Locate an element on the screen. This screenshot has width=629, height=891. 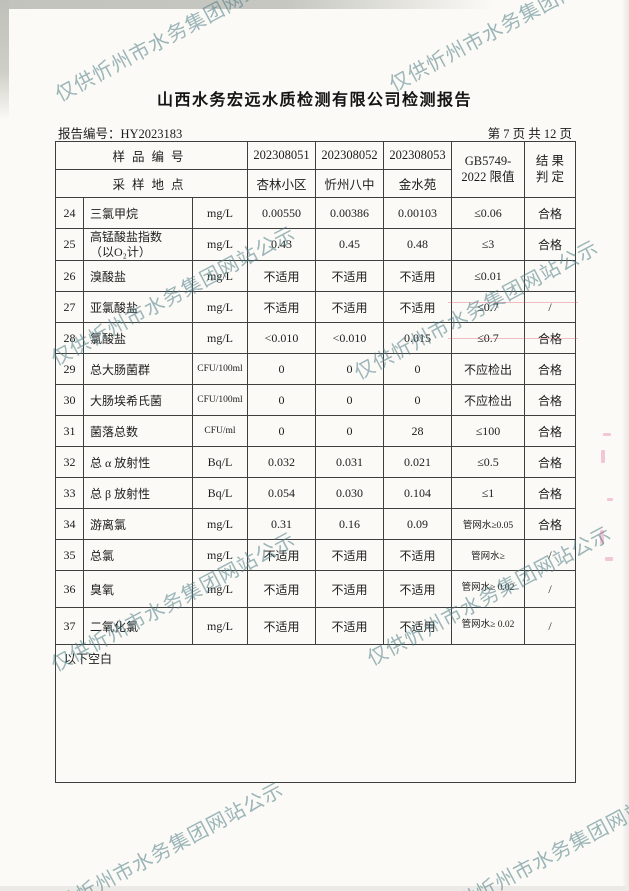
limit-value: ≤0.5 is located at coordinates (488, 462).